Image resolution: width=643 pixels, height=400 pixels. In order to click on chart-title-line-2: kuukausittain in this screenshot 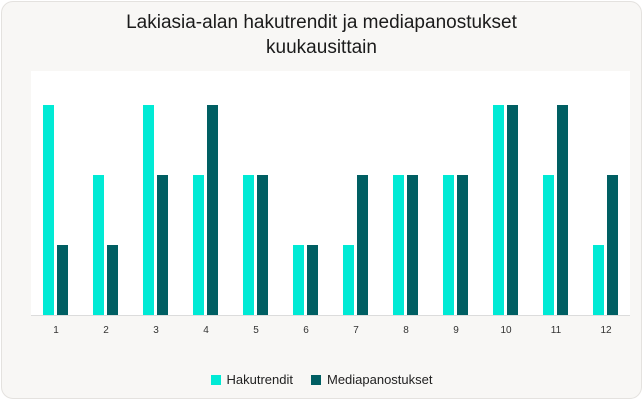, I will do `click(321, 47)`.